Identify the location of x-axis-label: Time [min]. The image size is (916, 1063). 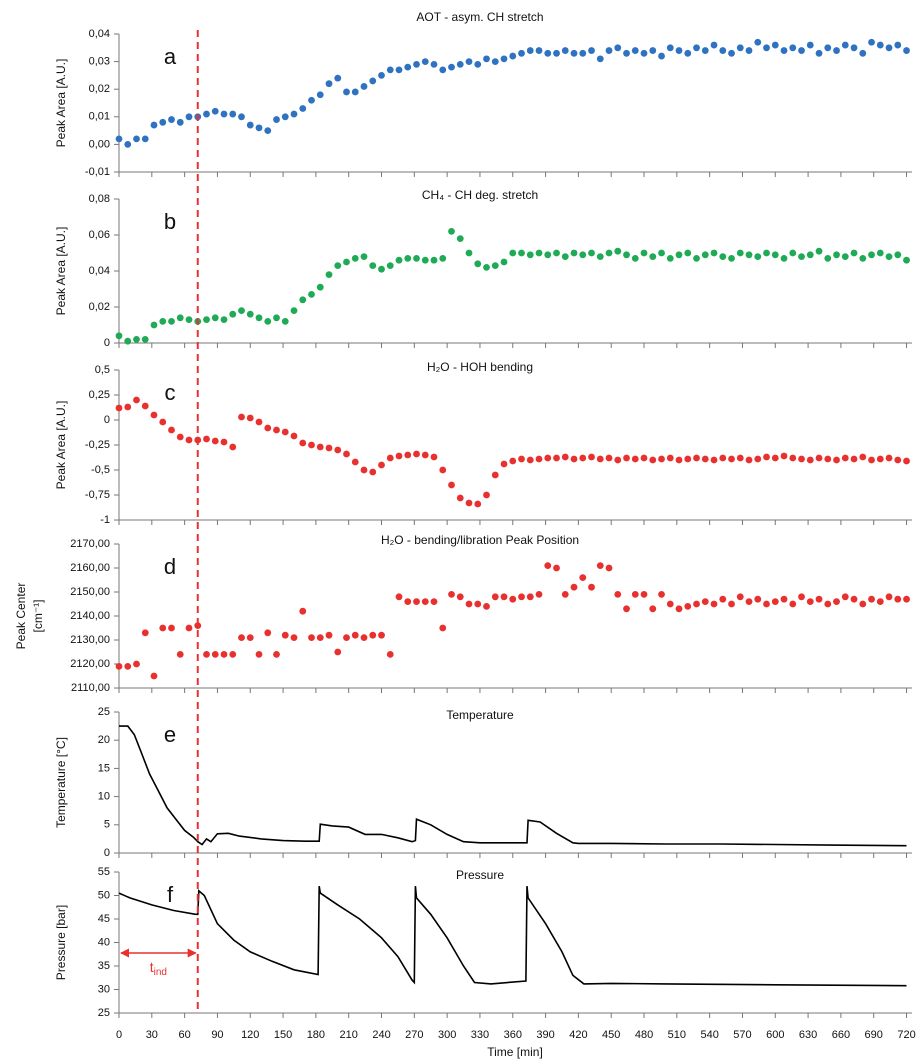
(515, 1052).